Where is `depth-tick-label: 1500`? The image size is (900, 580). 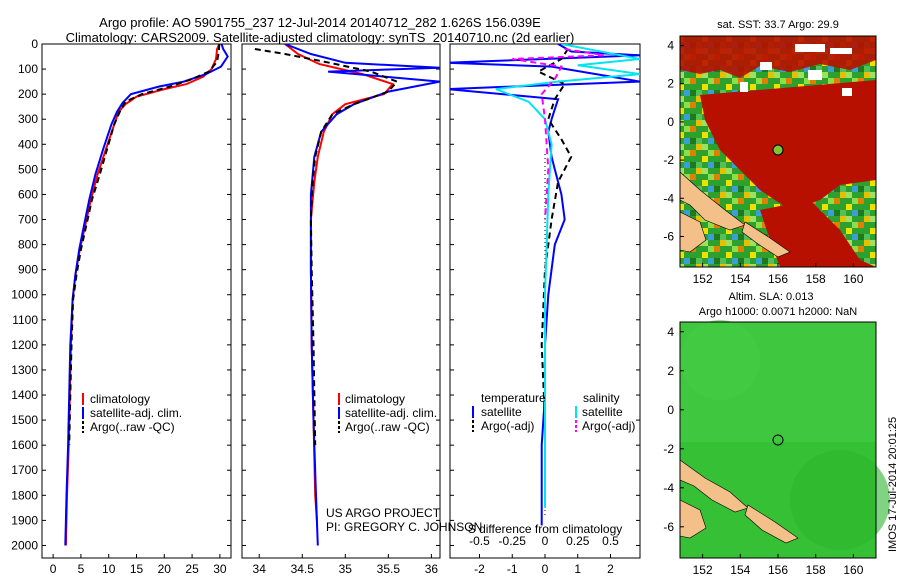
depth-tick-label: 1500 is located at coordinates (24, 420).